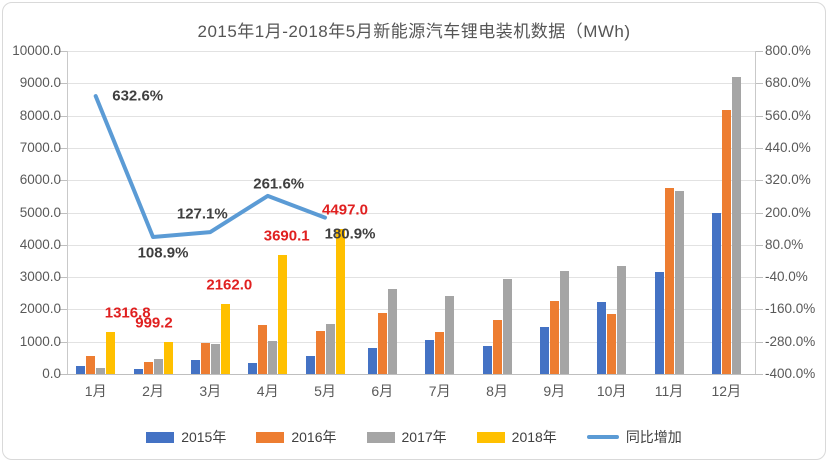 The height and width of the screenshot is (462, 828). Describe the element at coordinates (215, 358) in the screenshot. I see `bar-2017年-3月` at that location.